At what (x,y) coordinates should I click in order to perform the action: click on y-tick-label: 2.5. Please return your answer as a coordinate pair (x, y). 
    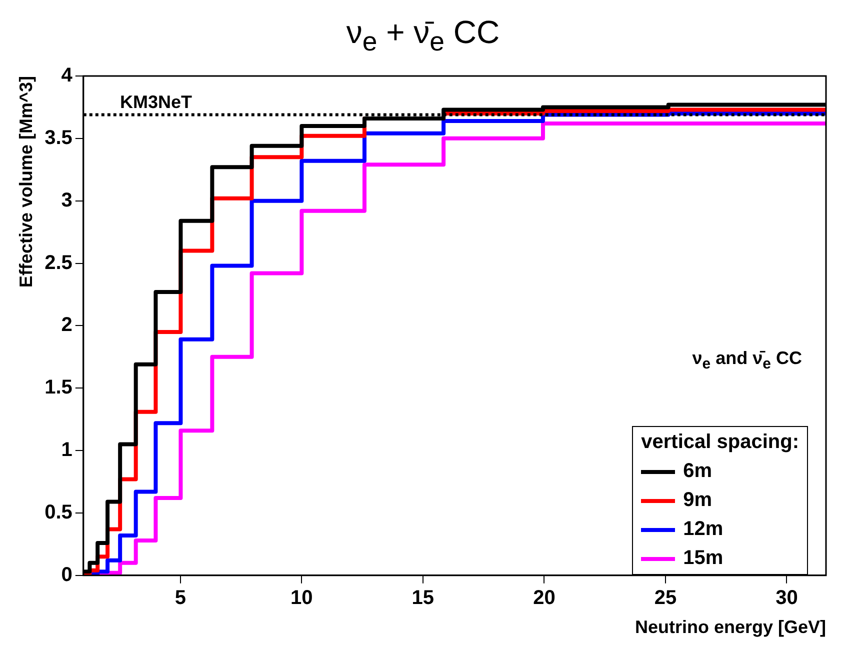
    Looking at the image, I should click on (58, 263).